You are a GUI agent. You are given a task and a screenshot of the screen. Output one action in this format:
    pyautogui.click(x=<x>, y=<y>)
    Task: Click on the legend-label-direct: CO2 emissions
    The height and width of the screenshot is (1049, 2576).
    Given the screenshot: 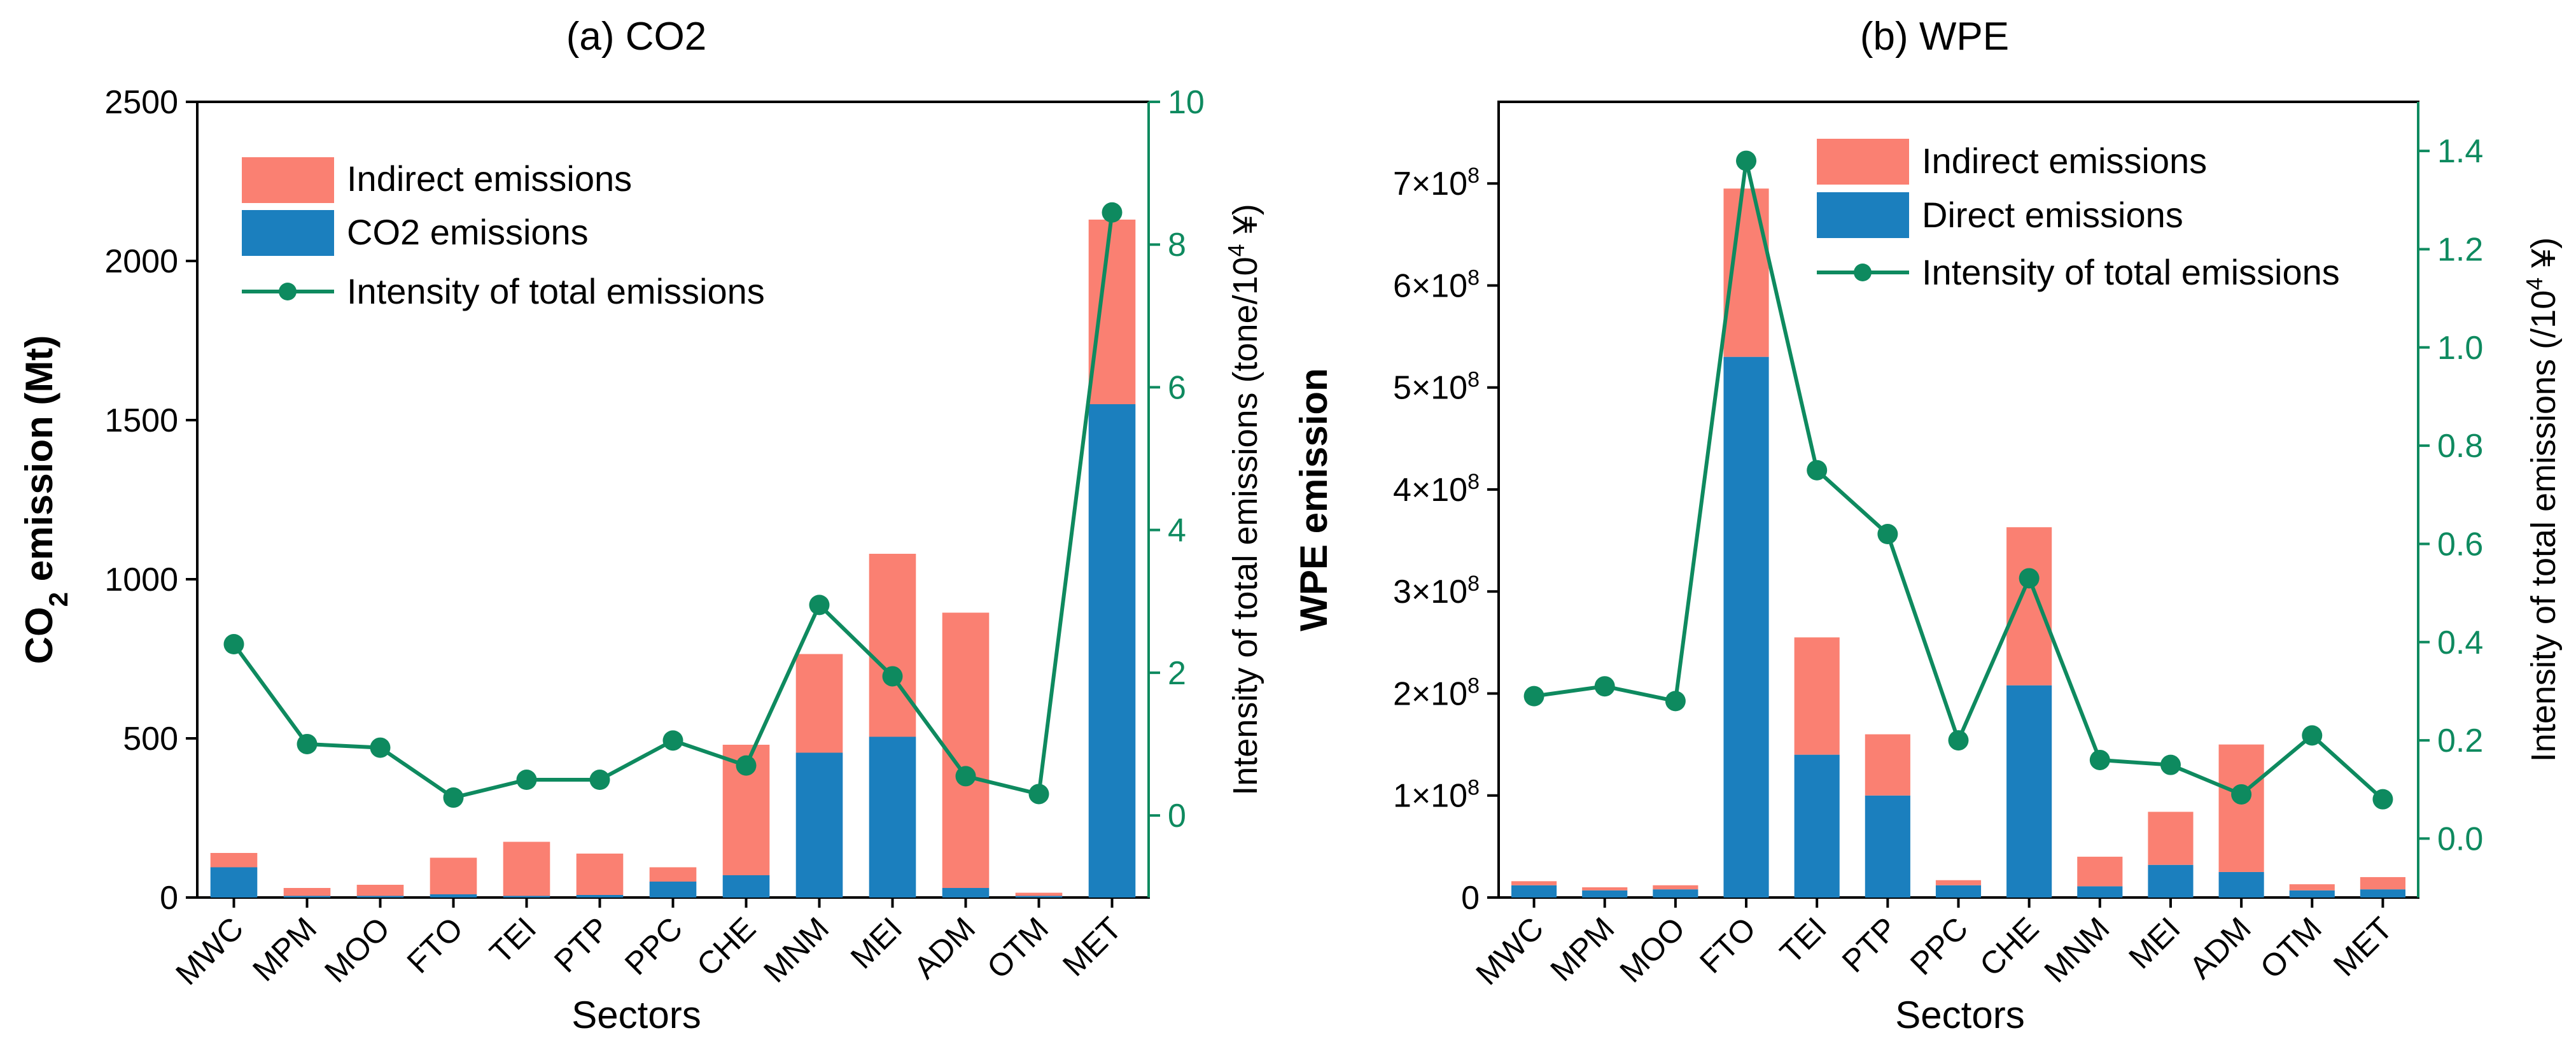 What is the action you would take?
    pyautogui.click(x=468, y=232)
    